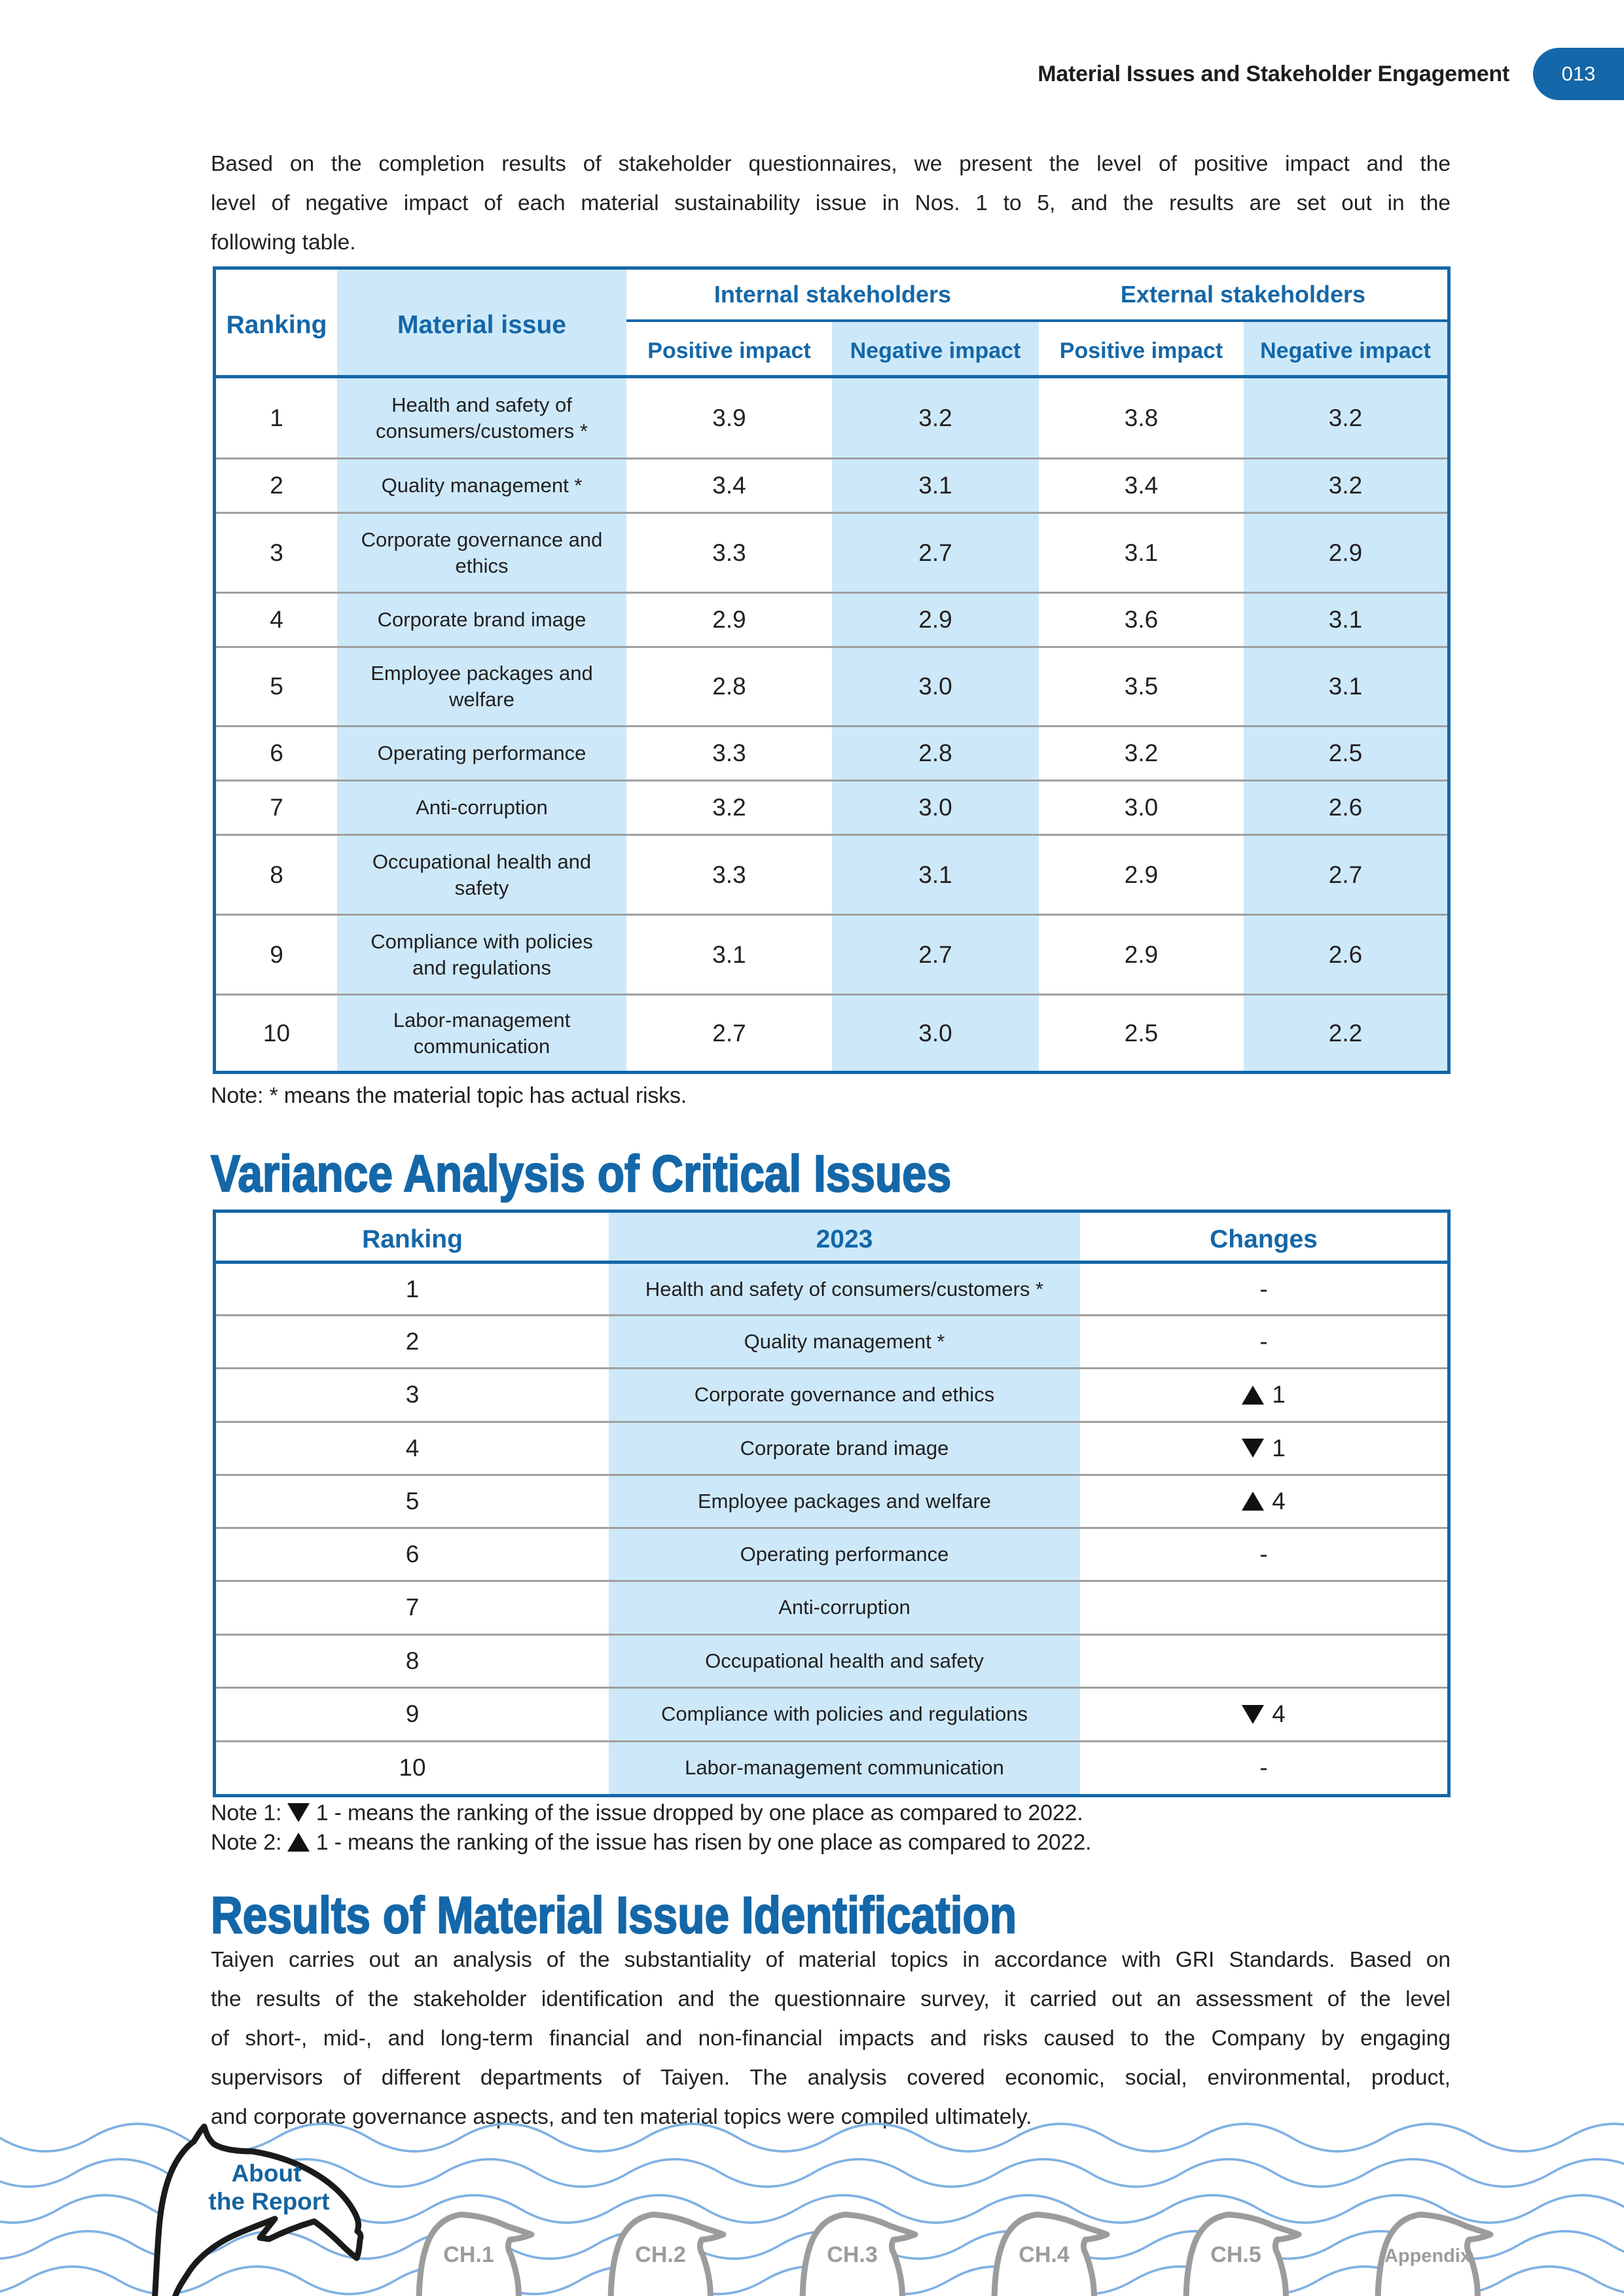  Describe the element at coordinates (468, 2254) in the screenshot. I see `svg-text: CH.1` at that location.